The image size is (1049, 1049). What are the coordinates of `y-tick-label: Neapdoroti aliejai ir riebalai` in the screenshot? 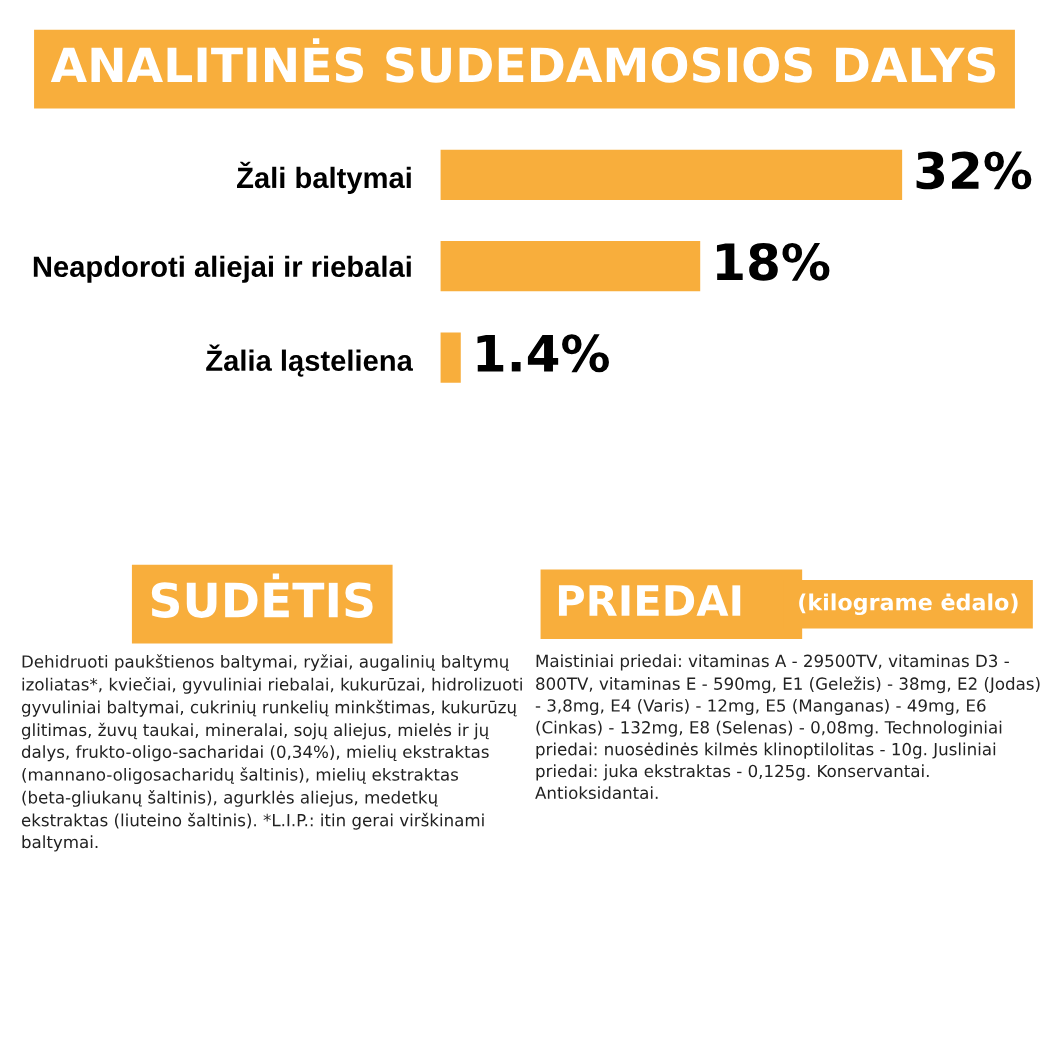 It's located at (222, 269).